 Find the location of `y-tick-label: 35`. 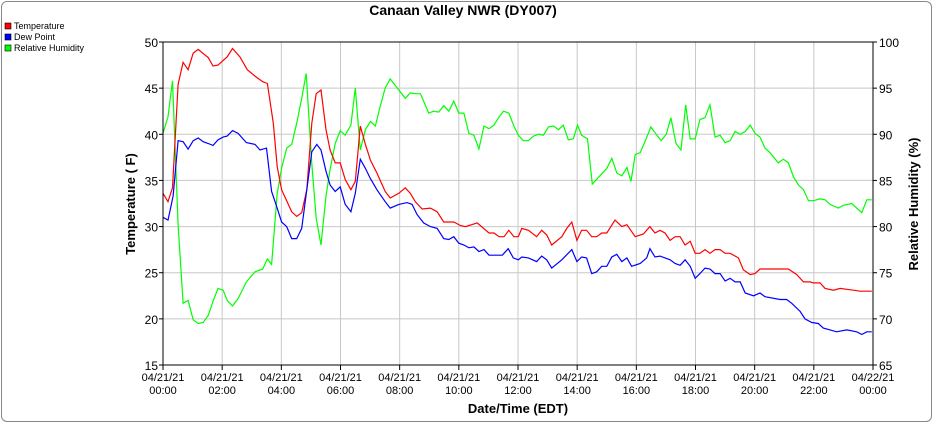

y-tick-label: 35 is located at coordinates (152, 181).